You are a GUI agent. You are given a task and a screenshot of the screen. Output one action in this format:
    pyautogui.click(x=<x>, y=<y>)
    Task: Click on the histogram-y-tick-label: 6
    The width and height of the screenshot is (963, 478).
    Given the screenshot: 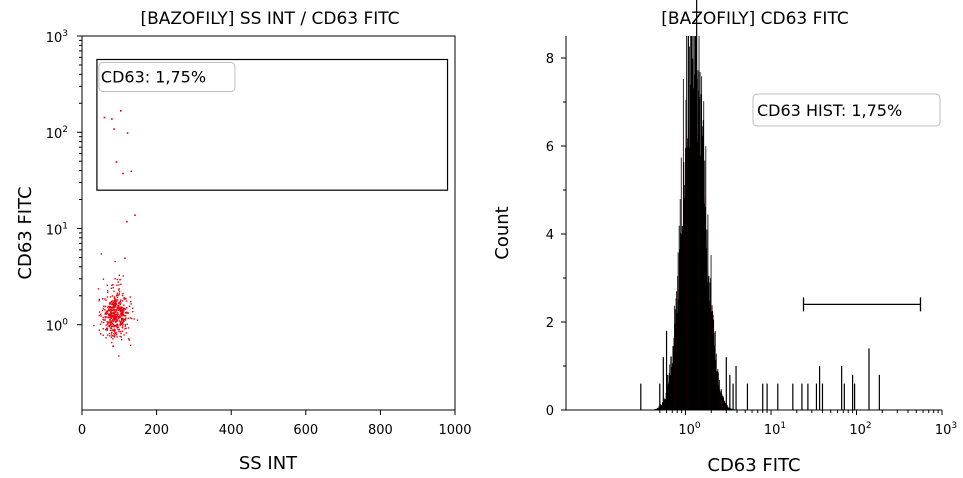 What is the action you would take?
    pyautogui.click(x=550, y=147)
    